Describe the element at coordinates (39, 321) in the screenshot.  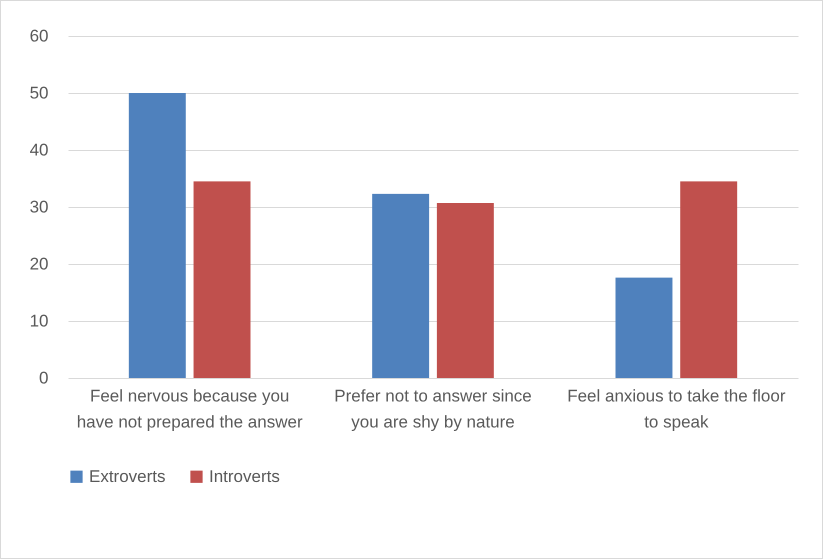
I see `y-tick-label: 10` at that location.